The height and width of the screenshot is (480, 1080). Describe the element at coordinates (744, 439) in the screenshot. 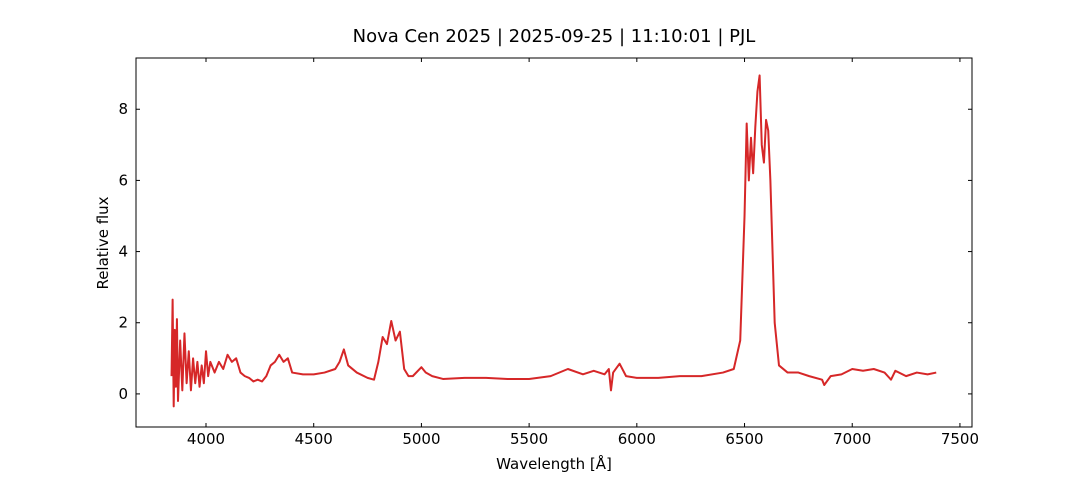

I see `x-tick-label: 6500` at that location.